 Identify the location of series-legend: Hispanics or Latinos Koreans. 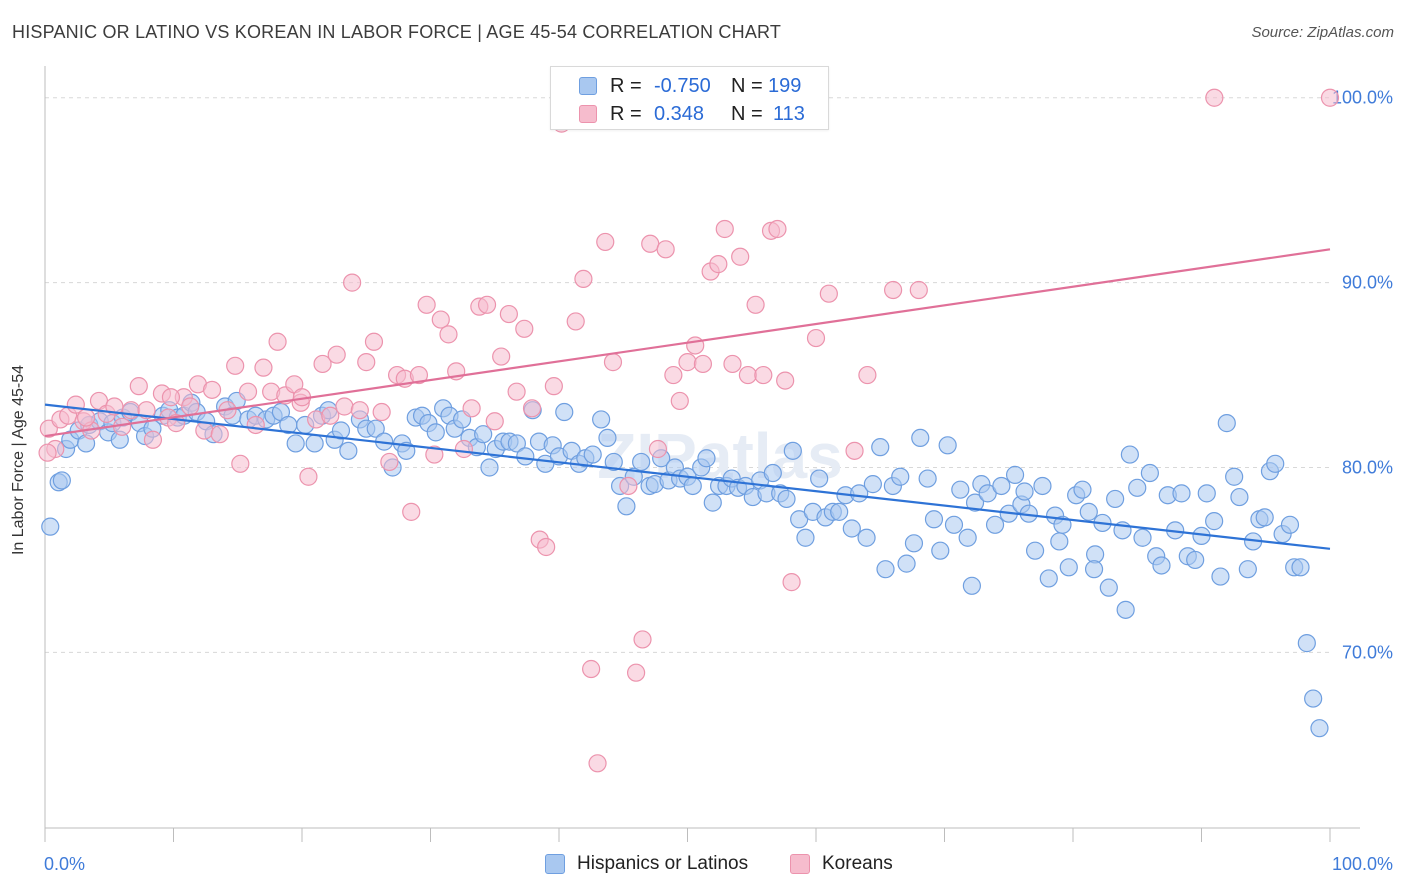
(703, 865).